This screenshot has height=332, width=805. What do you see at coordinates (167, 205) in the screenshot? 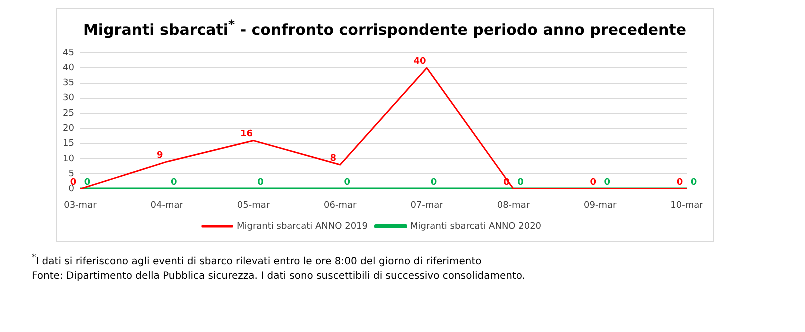
I see `x-tick-label: 04-mar` at bounding box center [167, 205].